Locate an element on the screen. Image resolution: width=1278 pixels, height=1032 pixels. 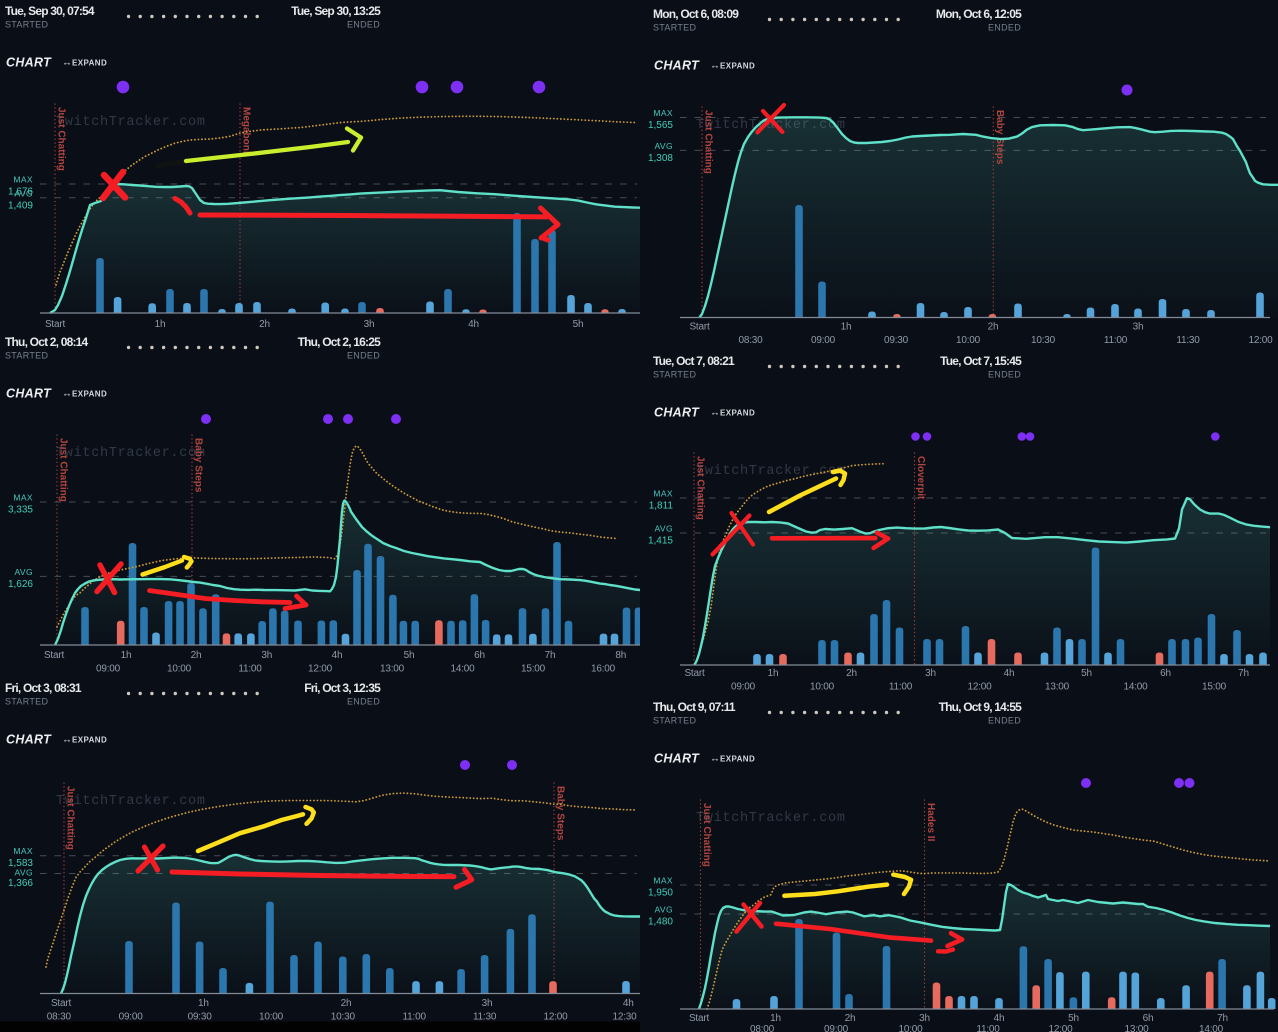
svg-text: 08:00 is located at coordinates (762, 1028).